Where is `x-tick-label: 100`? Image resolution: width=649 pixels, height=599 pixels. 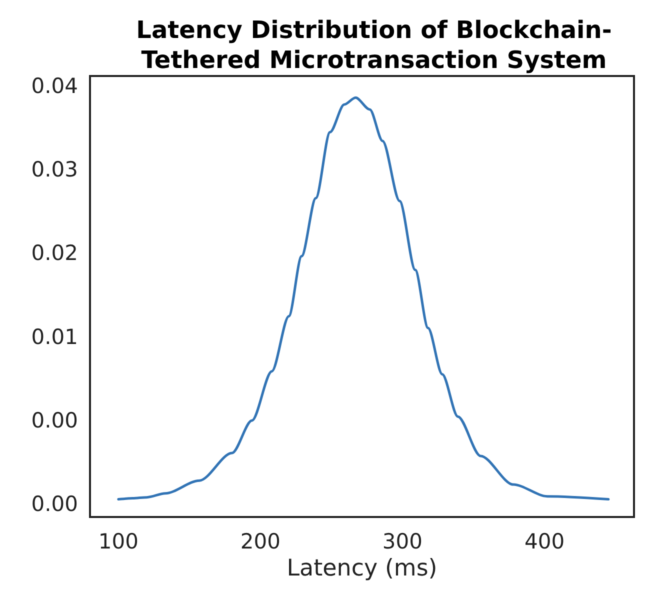
x-tick-label: 100 is located at coordinates (118, 542).